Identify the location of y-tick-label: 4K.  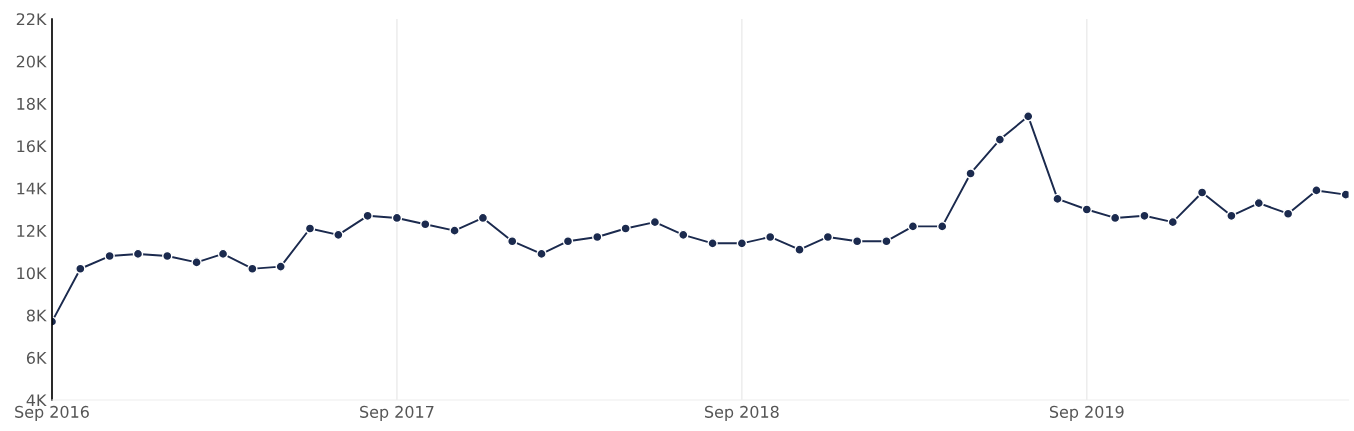
(36, 400).